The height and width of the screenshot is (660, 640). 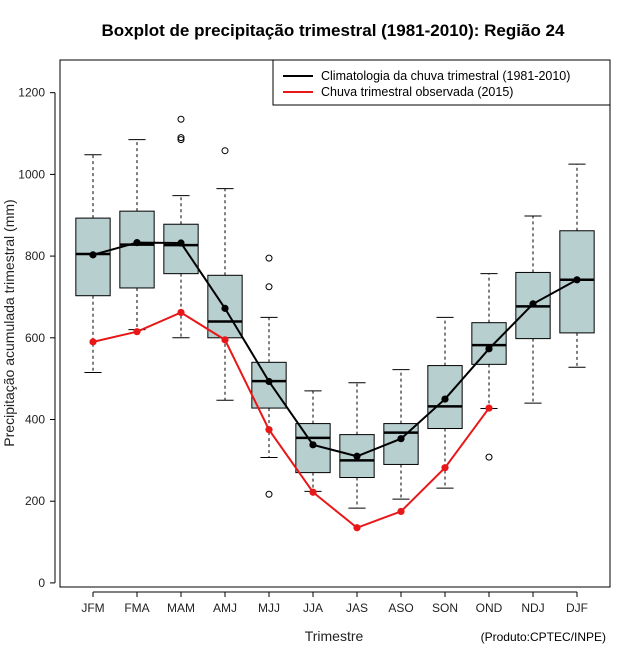 What do you see at coordinates (357, 608) in the screenshot?
I see `x-tick-label: JAS` at bounding box center [357, 608].